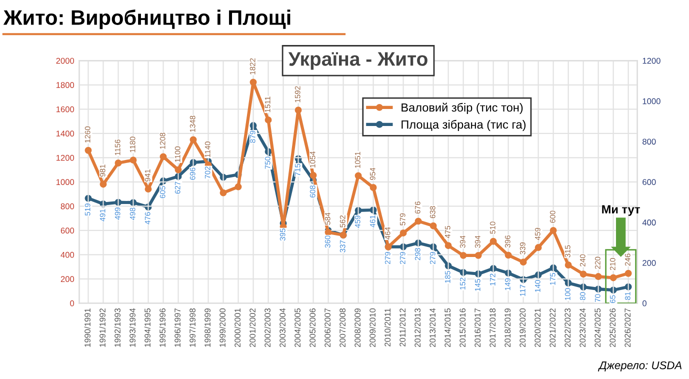 The height and width of the screenshot is (379, 689). I want to click on y2-tick-label: 200, so click(649, 263).